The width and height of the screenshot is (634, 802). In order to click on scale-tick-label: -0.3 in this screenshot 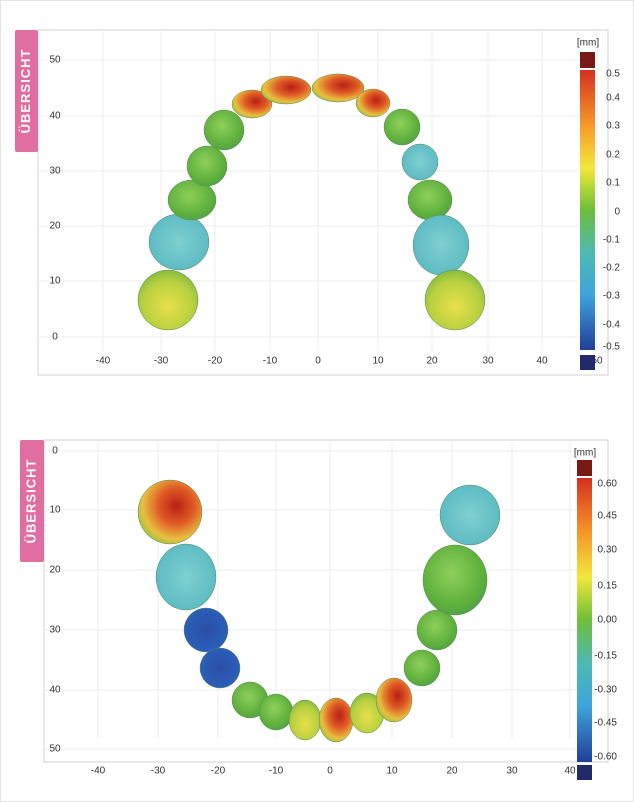, I will do `click(612, 296)`.